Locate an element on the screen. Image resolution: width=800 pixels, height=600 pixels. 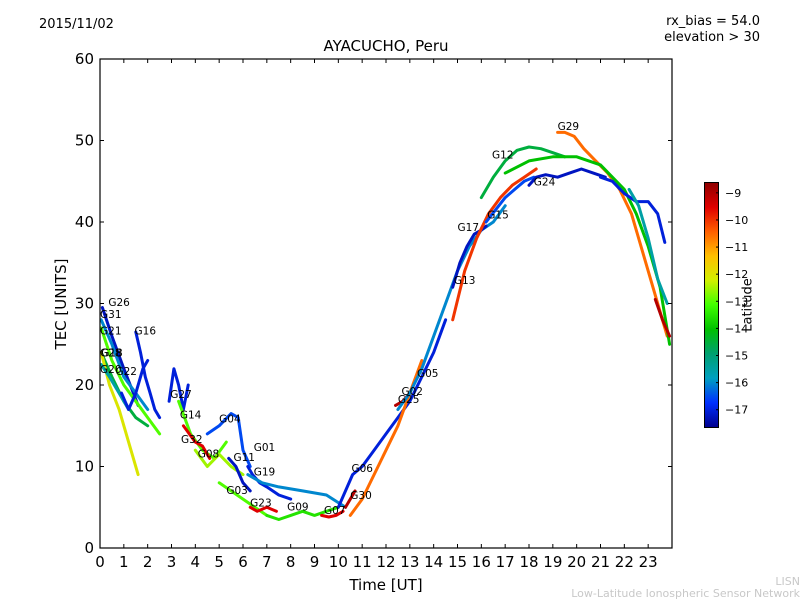
prn-label: G18 is located at coordinates (112, 353).